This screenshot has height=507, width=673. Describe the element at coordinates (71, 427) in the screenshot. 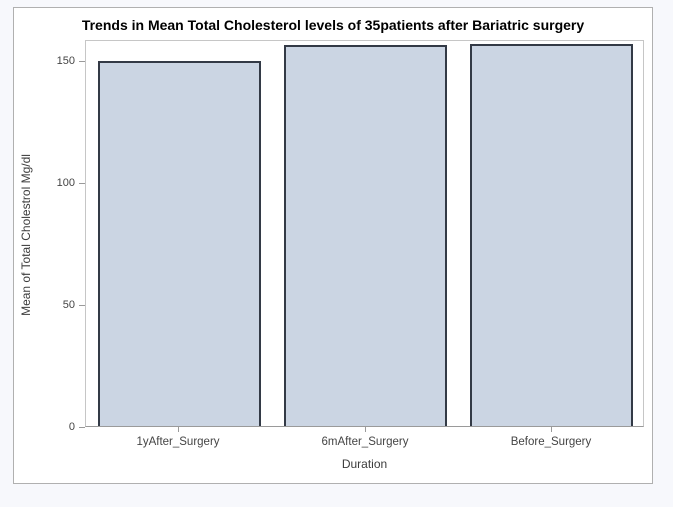

I see `y-tick-label: 0` at that location.